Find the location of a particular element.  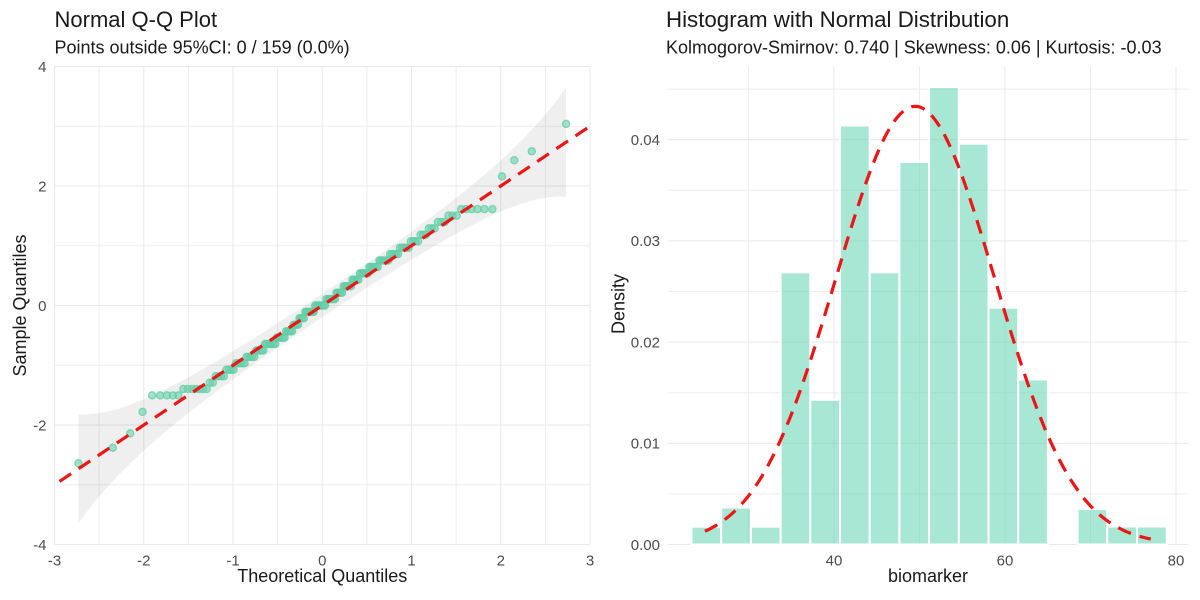

svg-text: Theoretical Quantiles is located at coordinates (322, 576).